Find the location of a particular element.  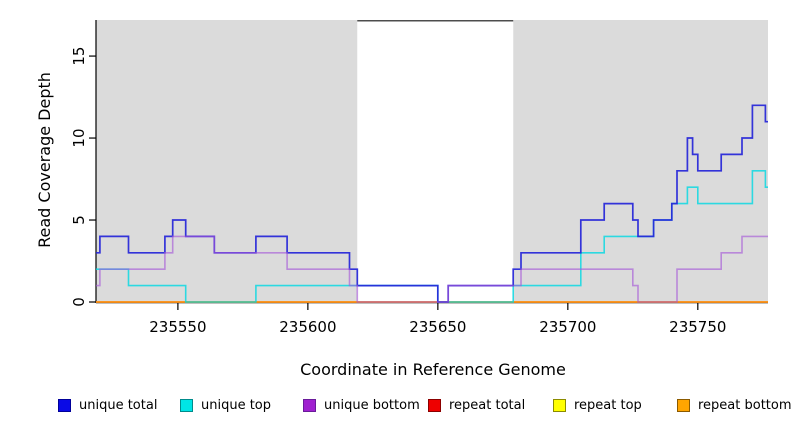

x-tick-label: 235700 is located at coordinates (567, 327).